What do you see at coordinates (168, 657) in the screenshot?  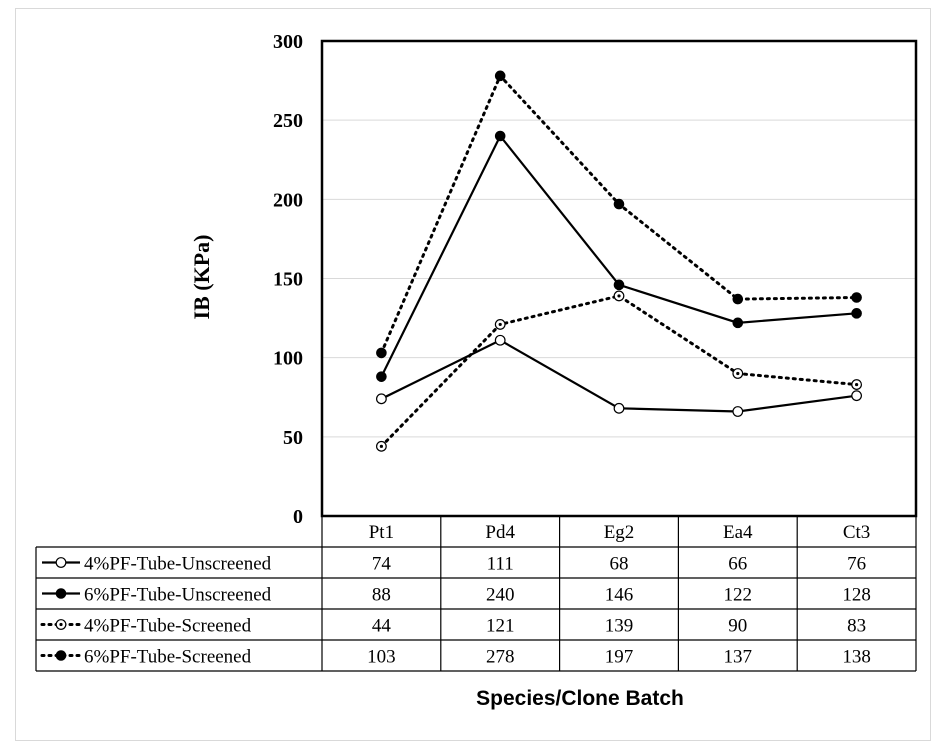 I see `legend-label: 6%PF-Tube-Screened` at bounding box center [168, 657].